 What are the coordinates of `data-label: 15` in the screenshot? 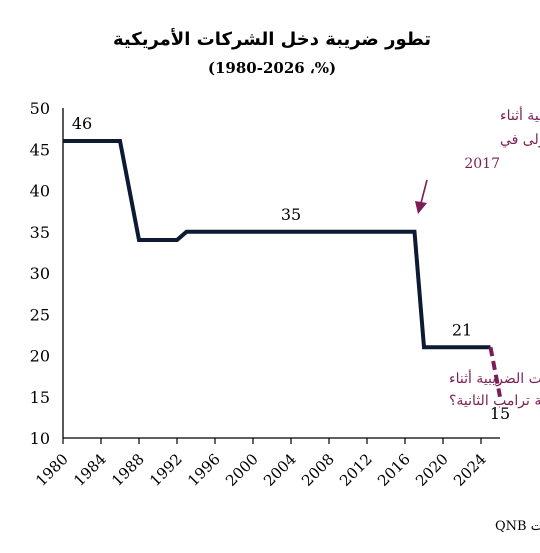 It's located at (500, 413).